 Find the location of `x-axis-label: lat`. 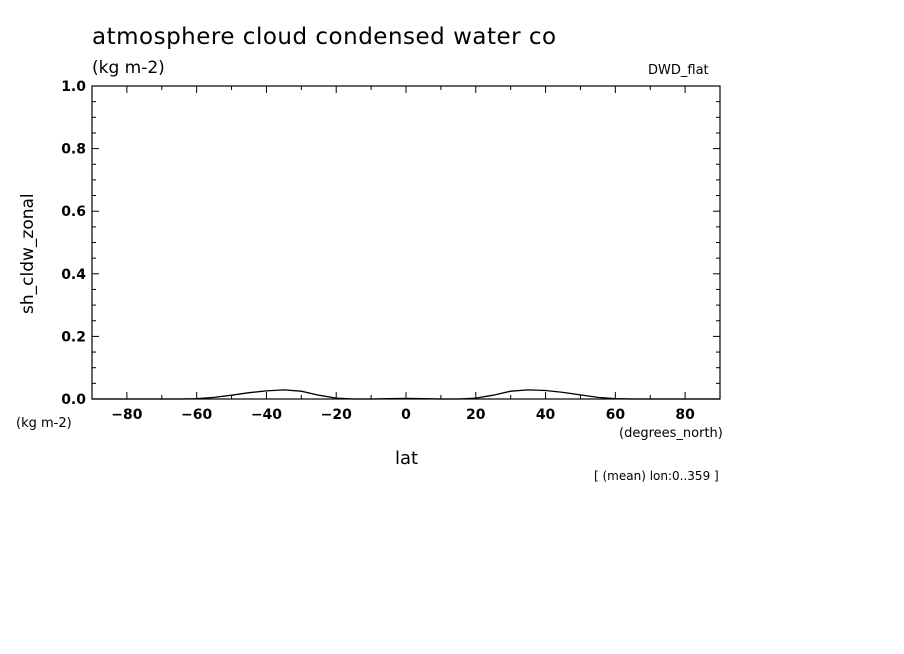

x-axis-label: lat is located at coordinates (407, 458).